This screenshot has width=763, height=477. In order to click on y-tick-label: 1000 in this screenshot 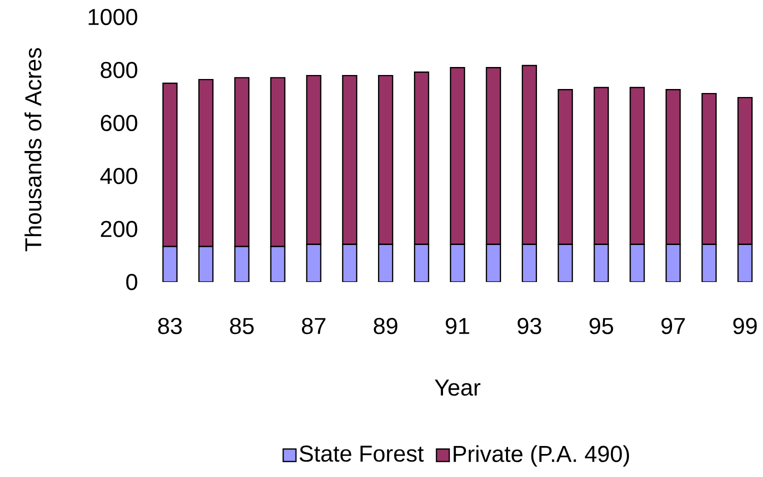, I will do `click(113, 17)`.